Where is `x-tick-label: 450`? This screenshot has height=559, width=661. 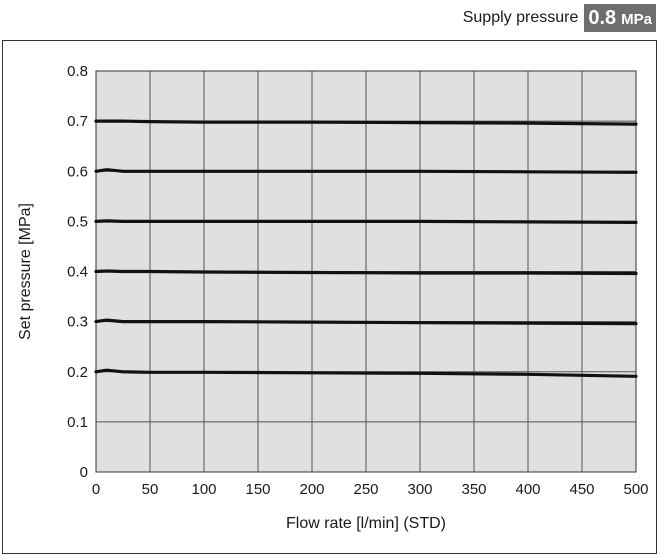
x-tick-label: 450 is located at coordinates (581, 489).